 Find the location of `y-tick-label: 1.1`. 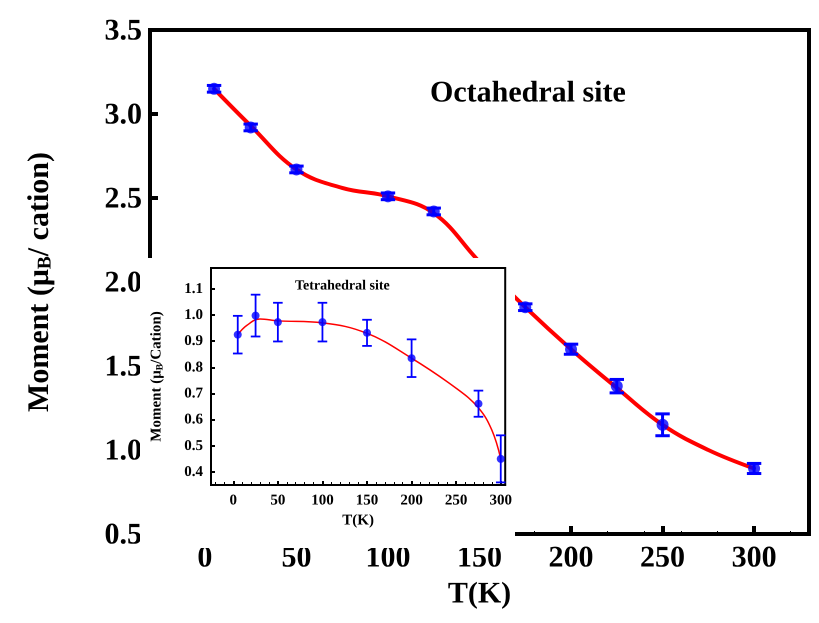

y-tick-label: 1.1 is located at coordinates (193, 288).